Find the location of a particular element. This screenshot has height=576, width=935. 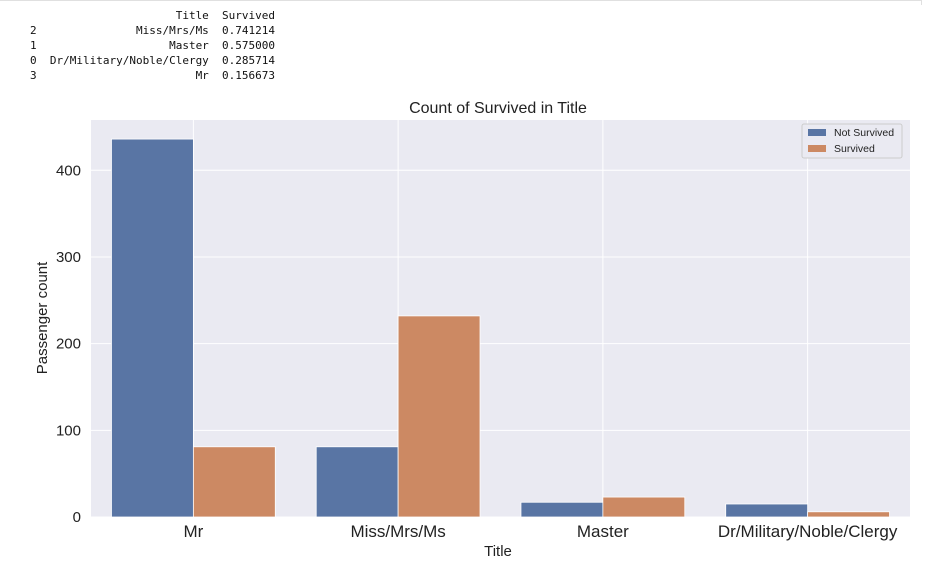

y-tick-label: 300 is located at coordinates (68, 257).